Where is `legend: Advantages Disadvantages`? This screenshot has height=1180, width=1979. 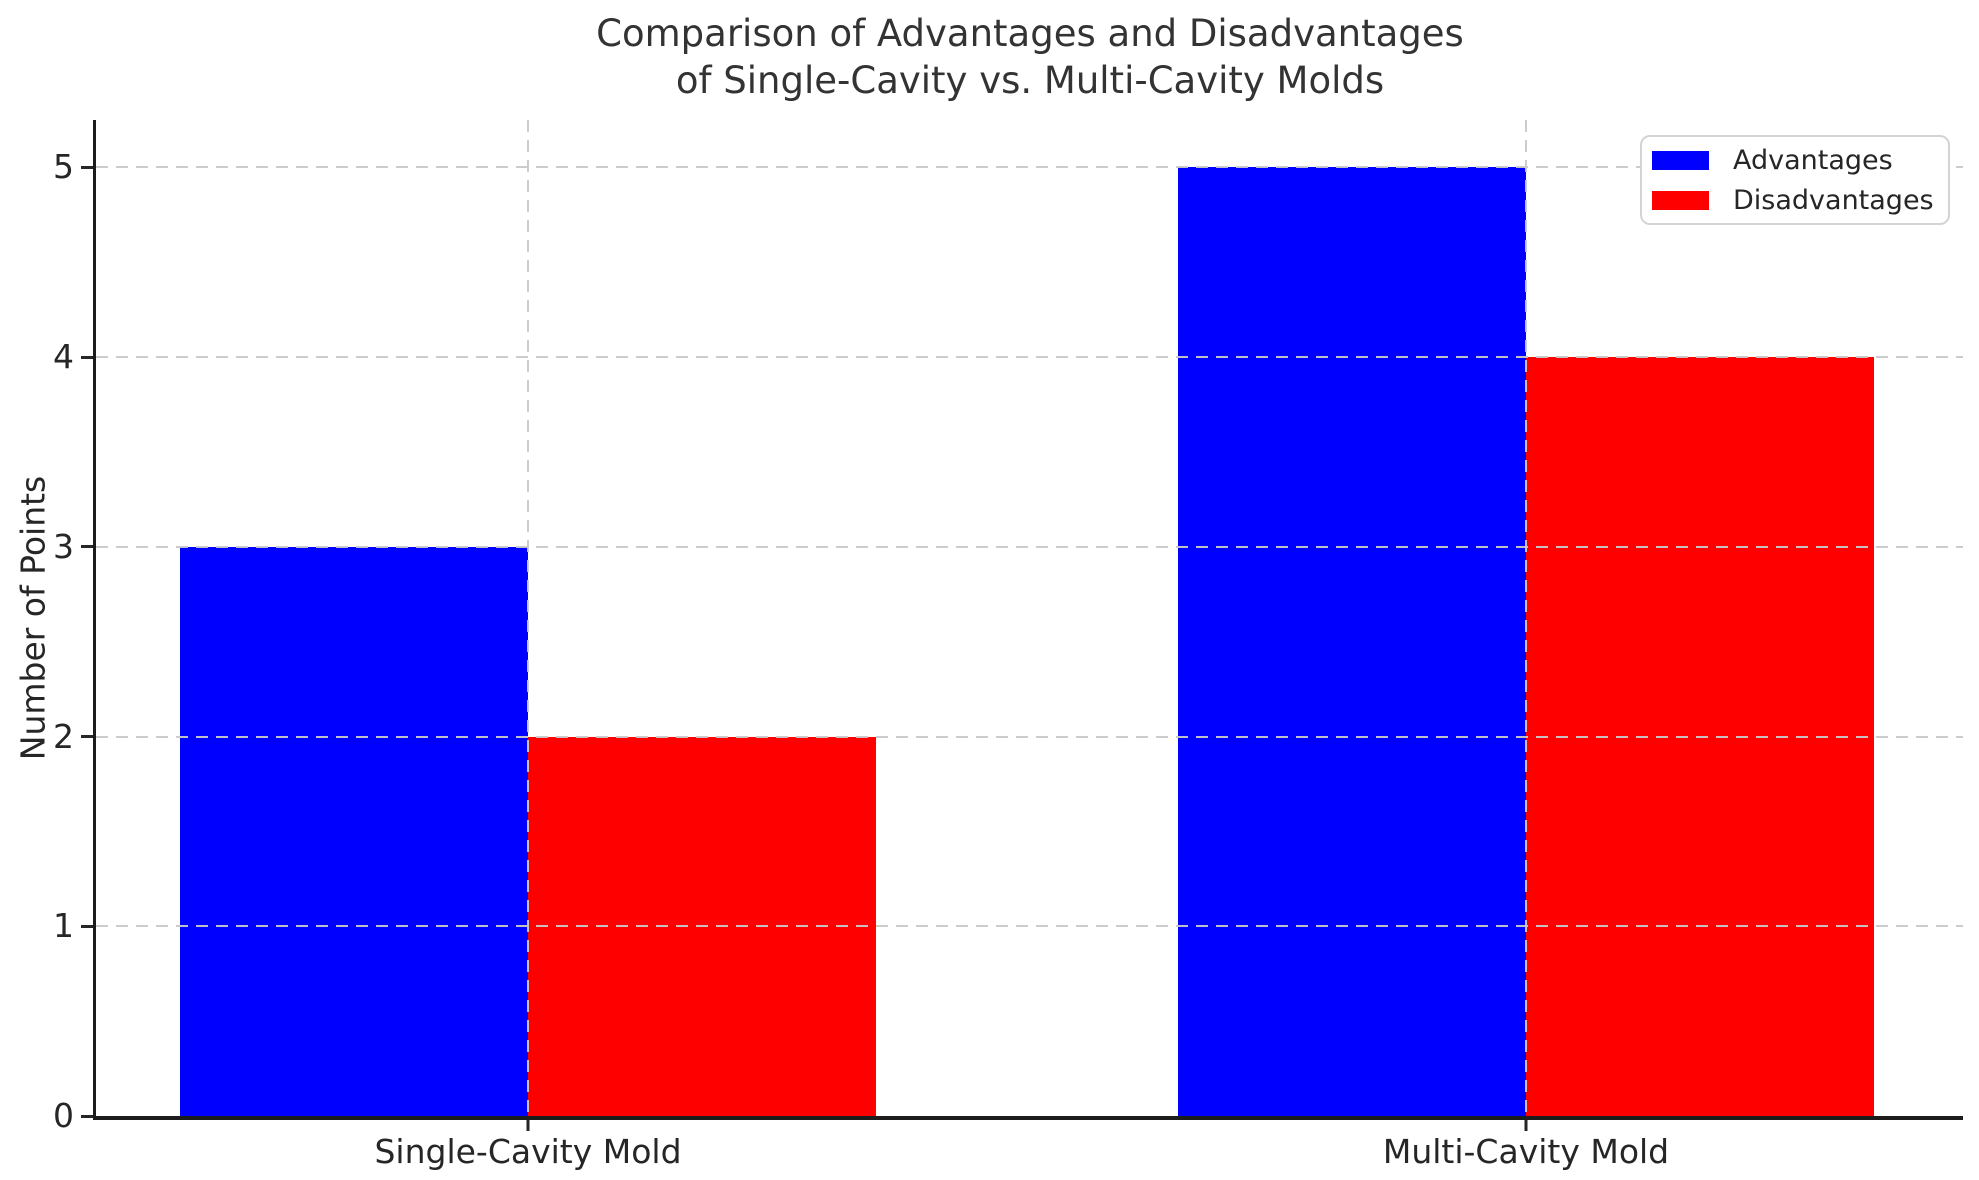
legend: Advantages Disadvantages is located at coordinates (1795, 180).